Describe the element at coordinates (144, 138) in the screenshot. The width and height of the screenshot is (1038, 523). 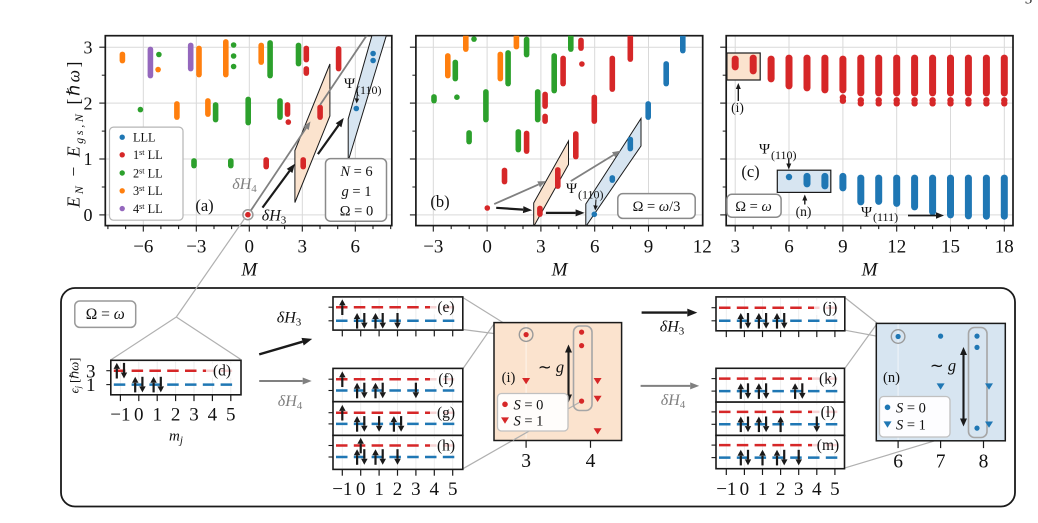
I see `svg-text: LLL` at that location.